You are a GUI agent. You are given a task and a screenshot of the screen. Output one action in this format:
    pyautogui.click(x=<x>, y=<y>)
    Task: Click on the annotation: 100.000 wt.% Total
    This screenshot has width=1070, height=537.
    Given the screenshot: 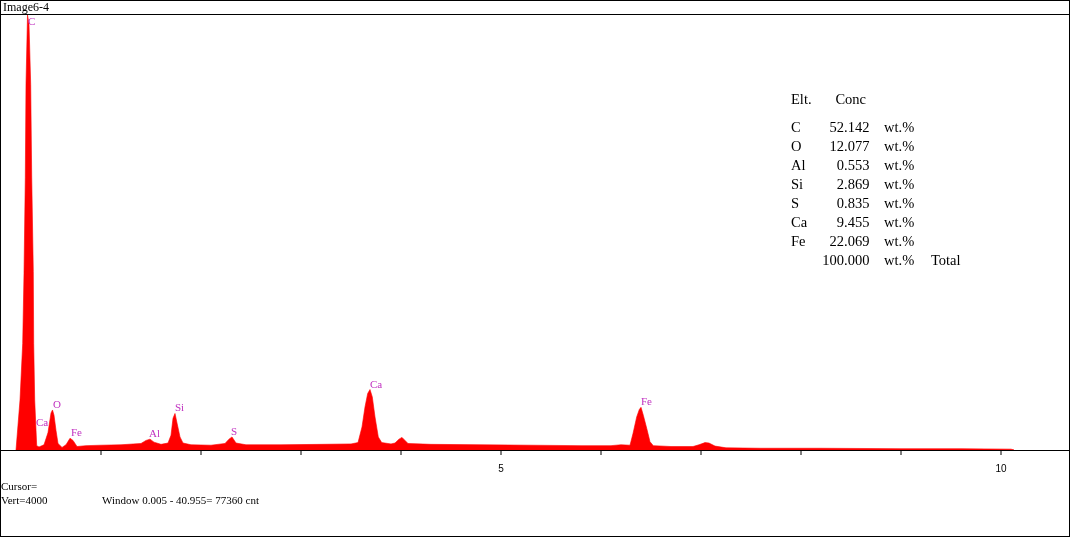 What is the action you would take?
    pyautogui.click(x=891, y=260)
    